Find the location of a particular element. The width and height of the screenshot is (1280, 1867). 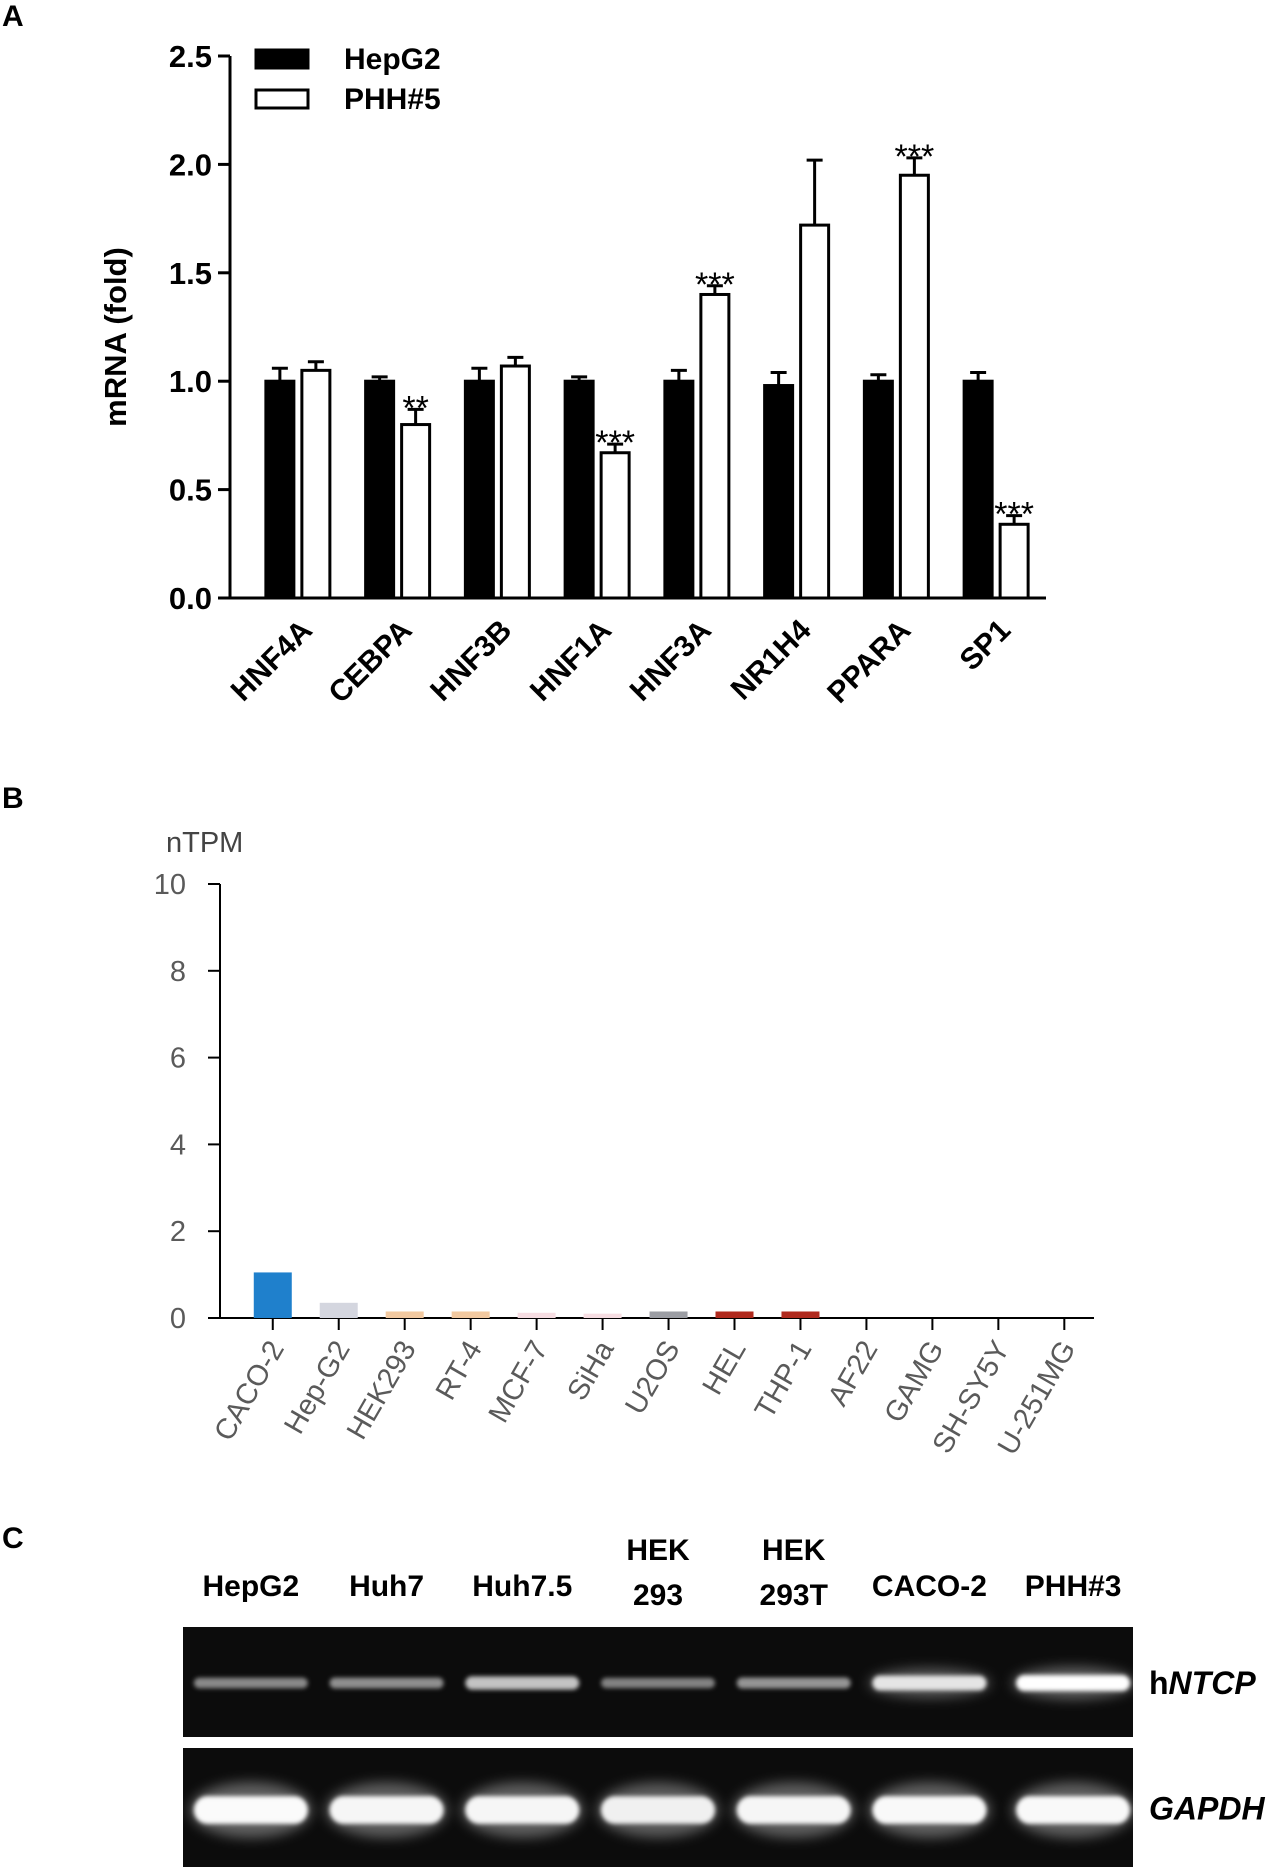

bar-siha is located at coordinates (602, 1315).